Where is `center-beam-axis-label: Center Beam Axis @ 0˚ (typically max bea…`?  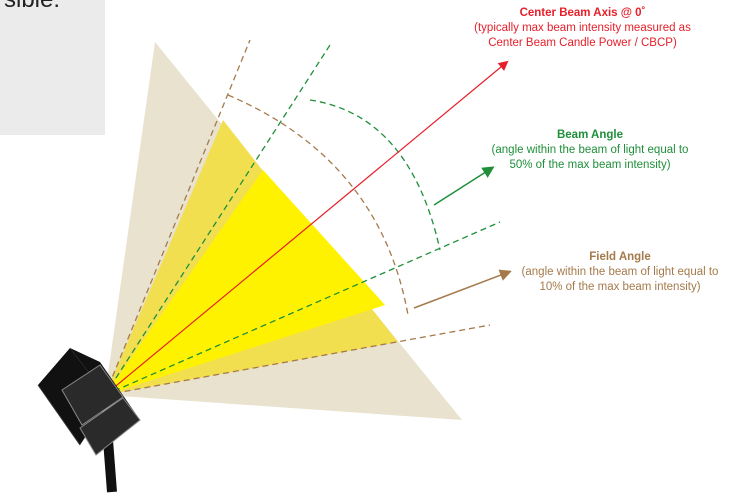
center-beam-axis-label: Center Beam Axis @ 0˚ (typically max bea… is located at coordinates (582, 28).